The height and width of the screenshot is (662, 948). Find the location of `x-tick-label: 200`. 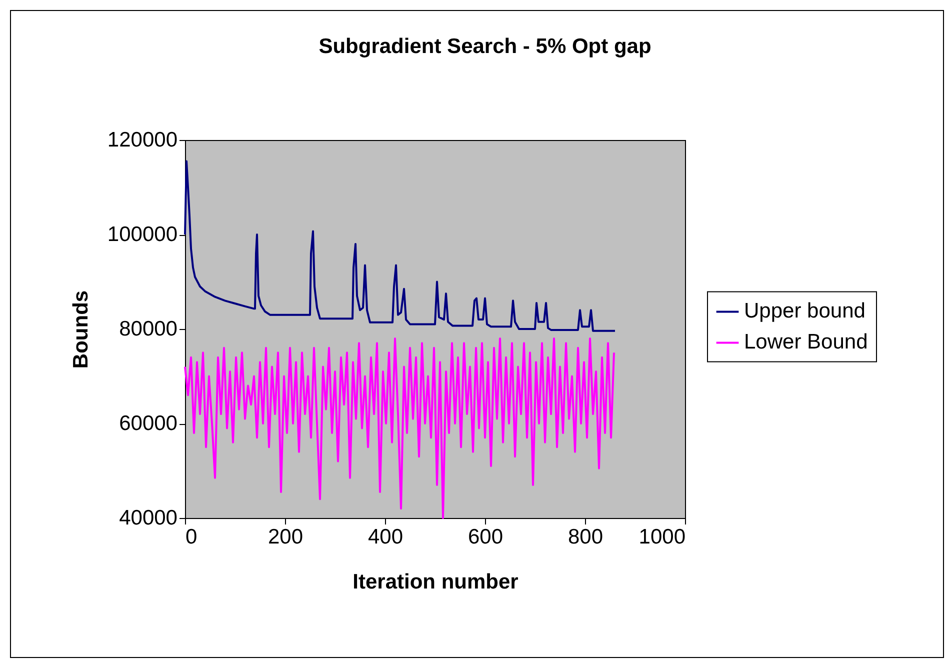

x-tick-label: 200 is located at coordinates (286, 537).